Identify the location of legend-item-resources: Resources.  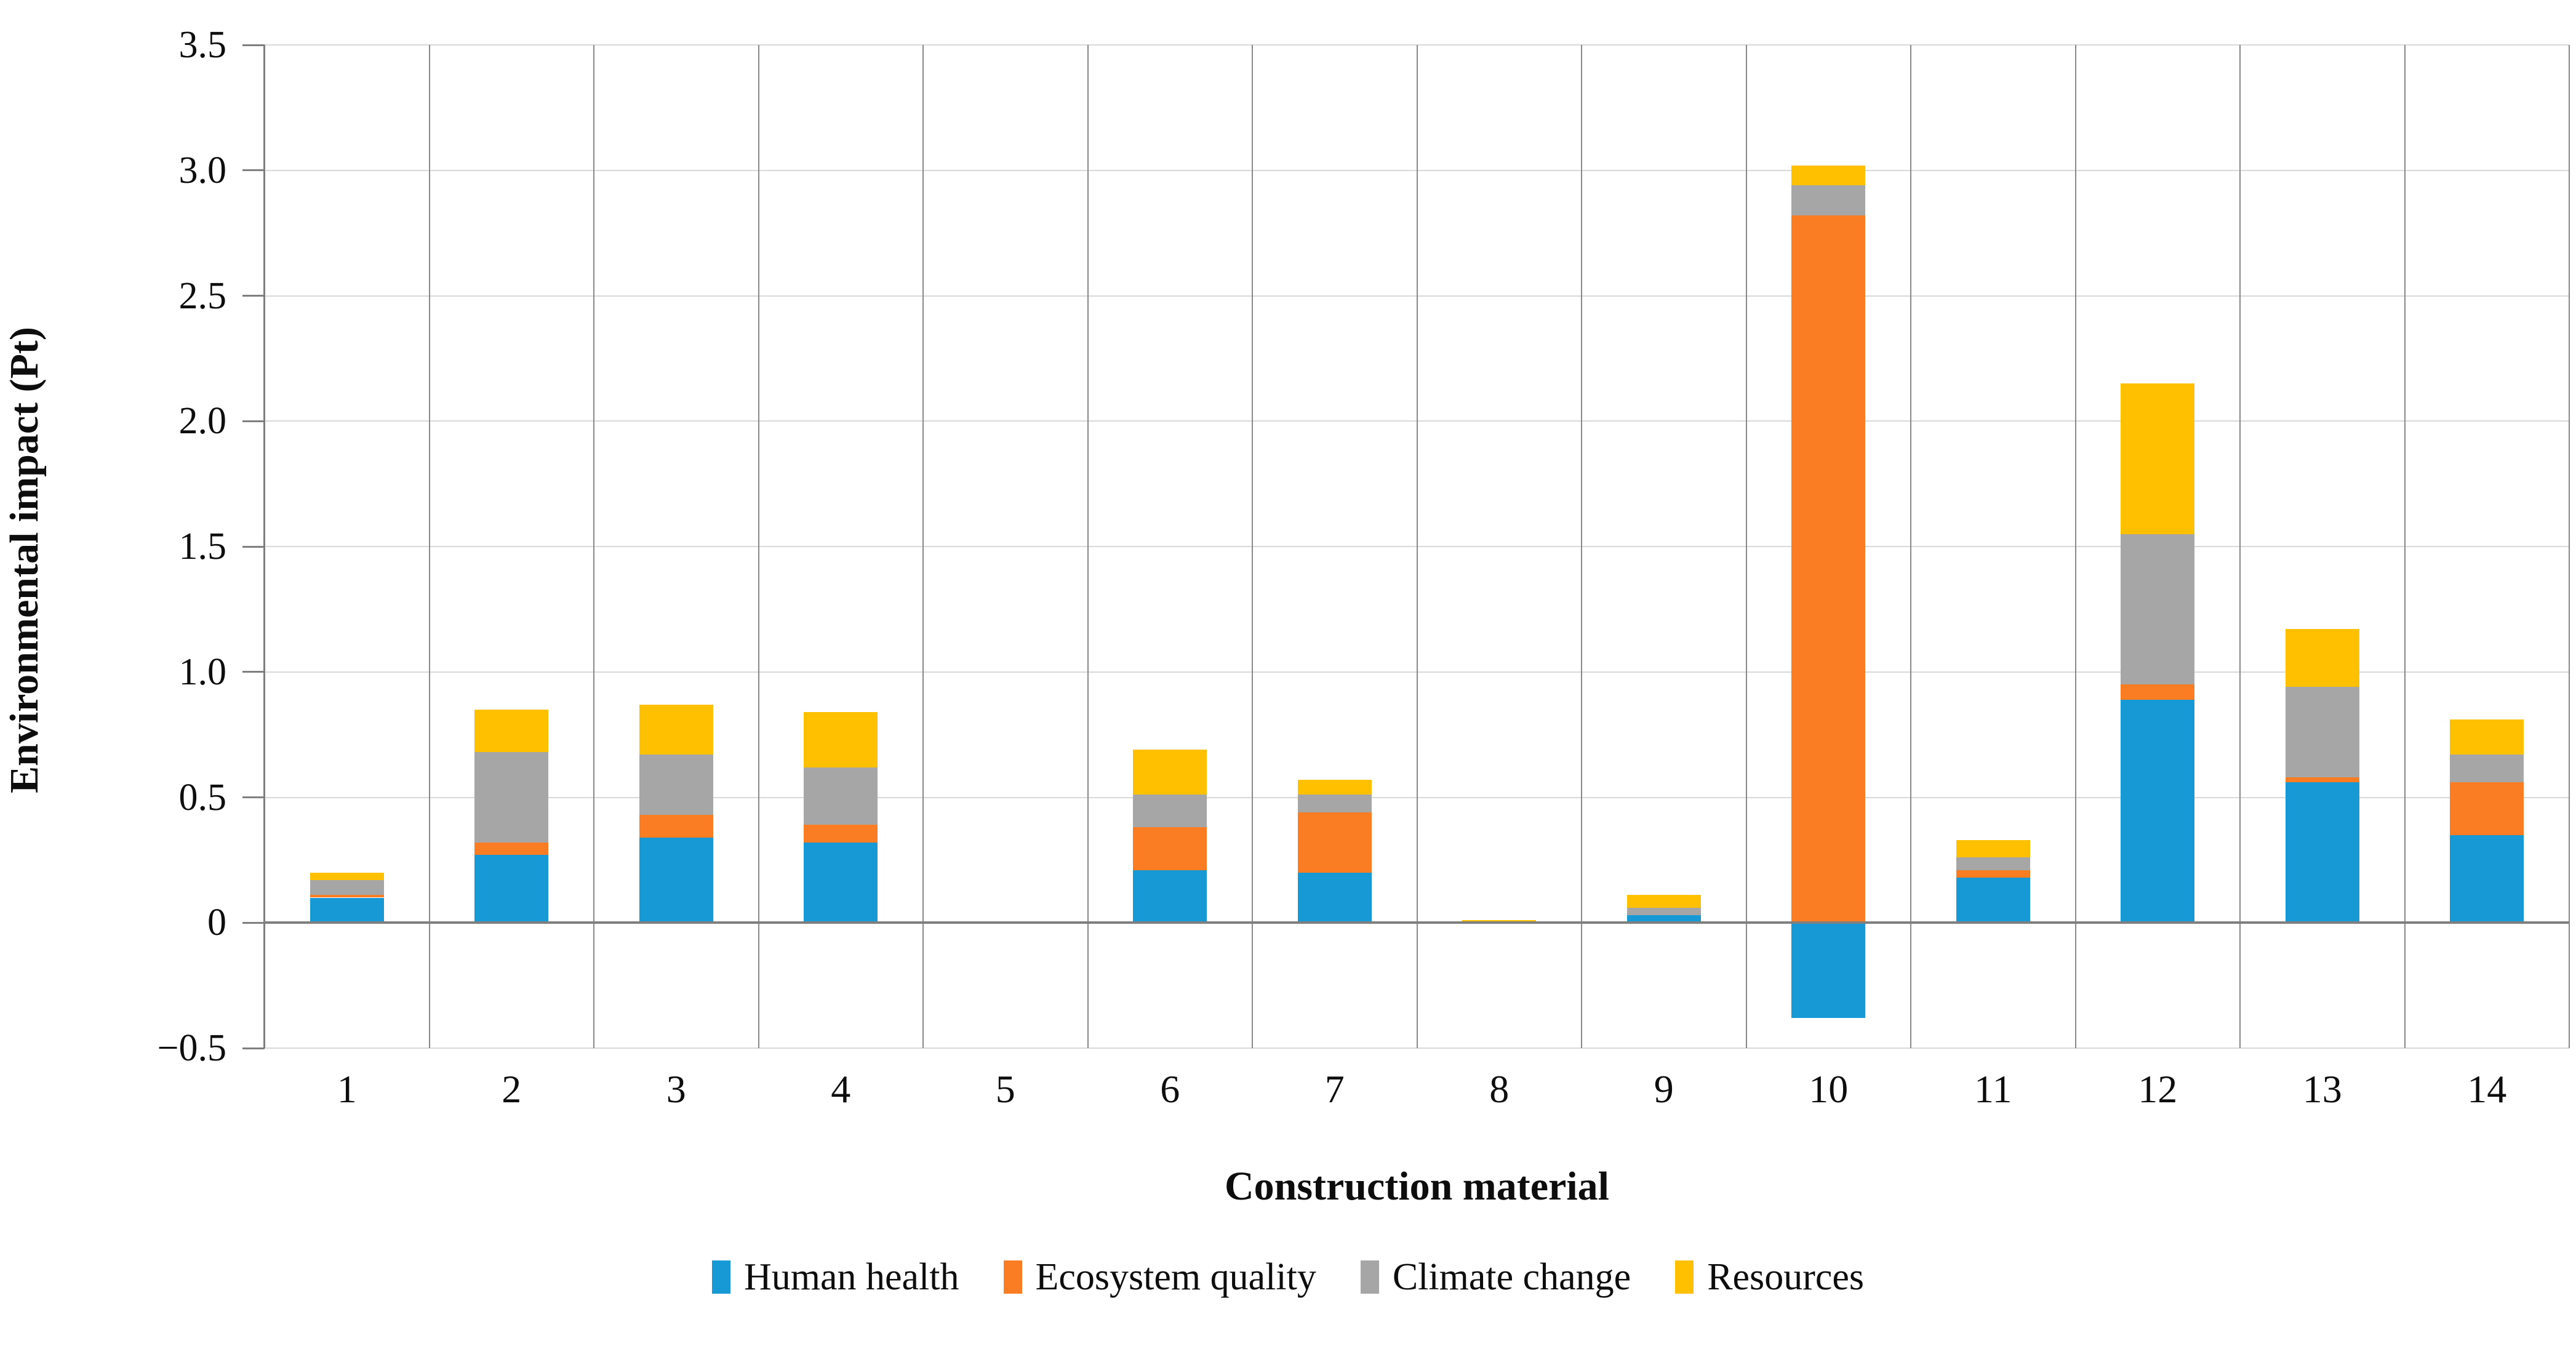
(1769, 1277).